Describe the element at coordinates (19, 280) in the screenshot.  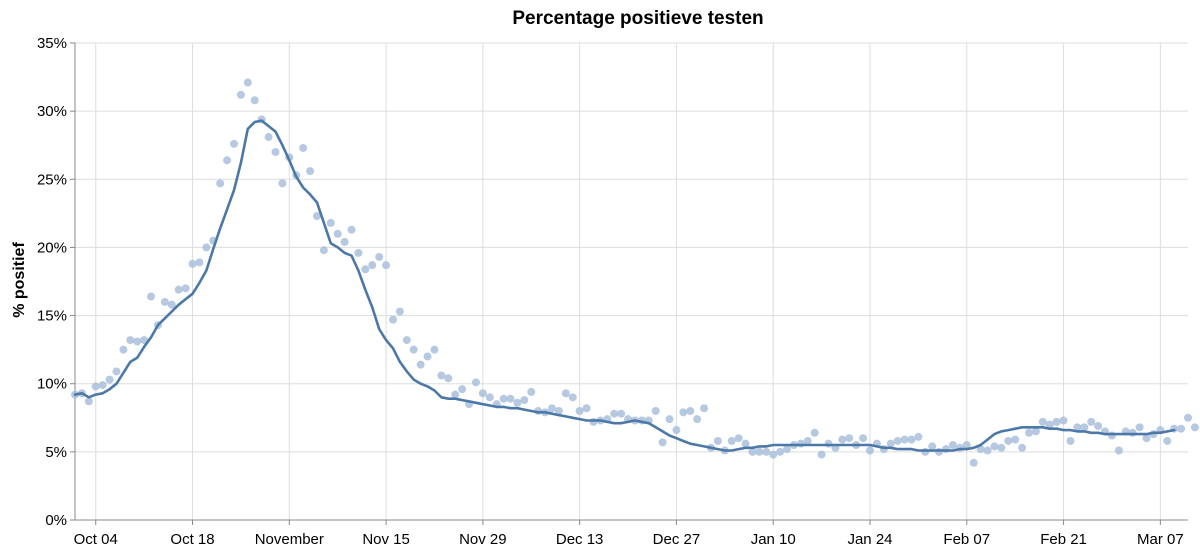
I see `y-axis-label: % positief` at that location.